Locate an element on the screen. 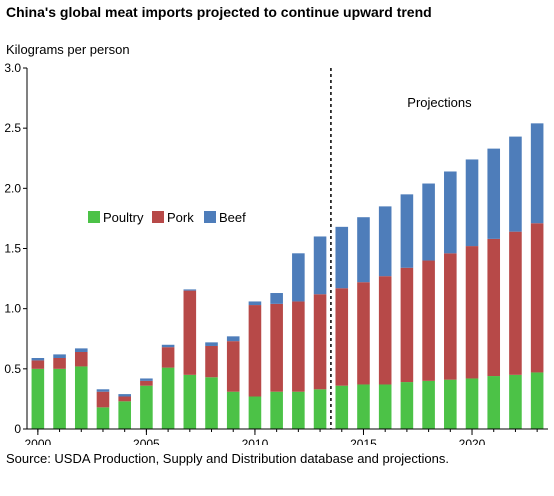  bar-pork-2016 is located at coordinates (385, 330).